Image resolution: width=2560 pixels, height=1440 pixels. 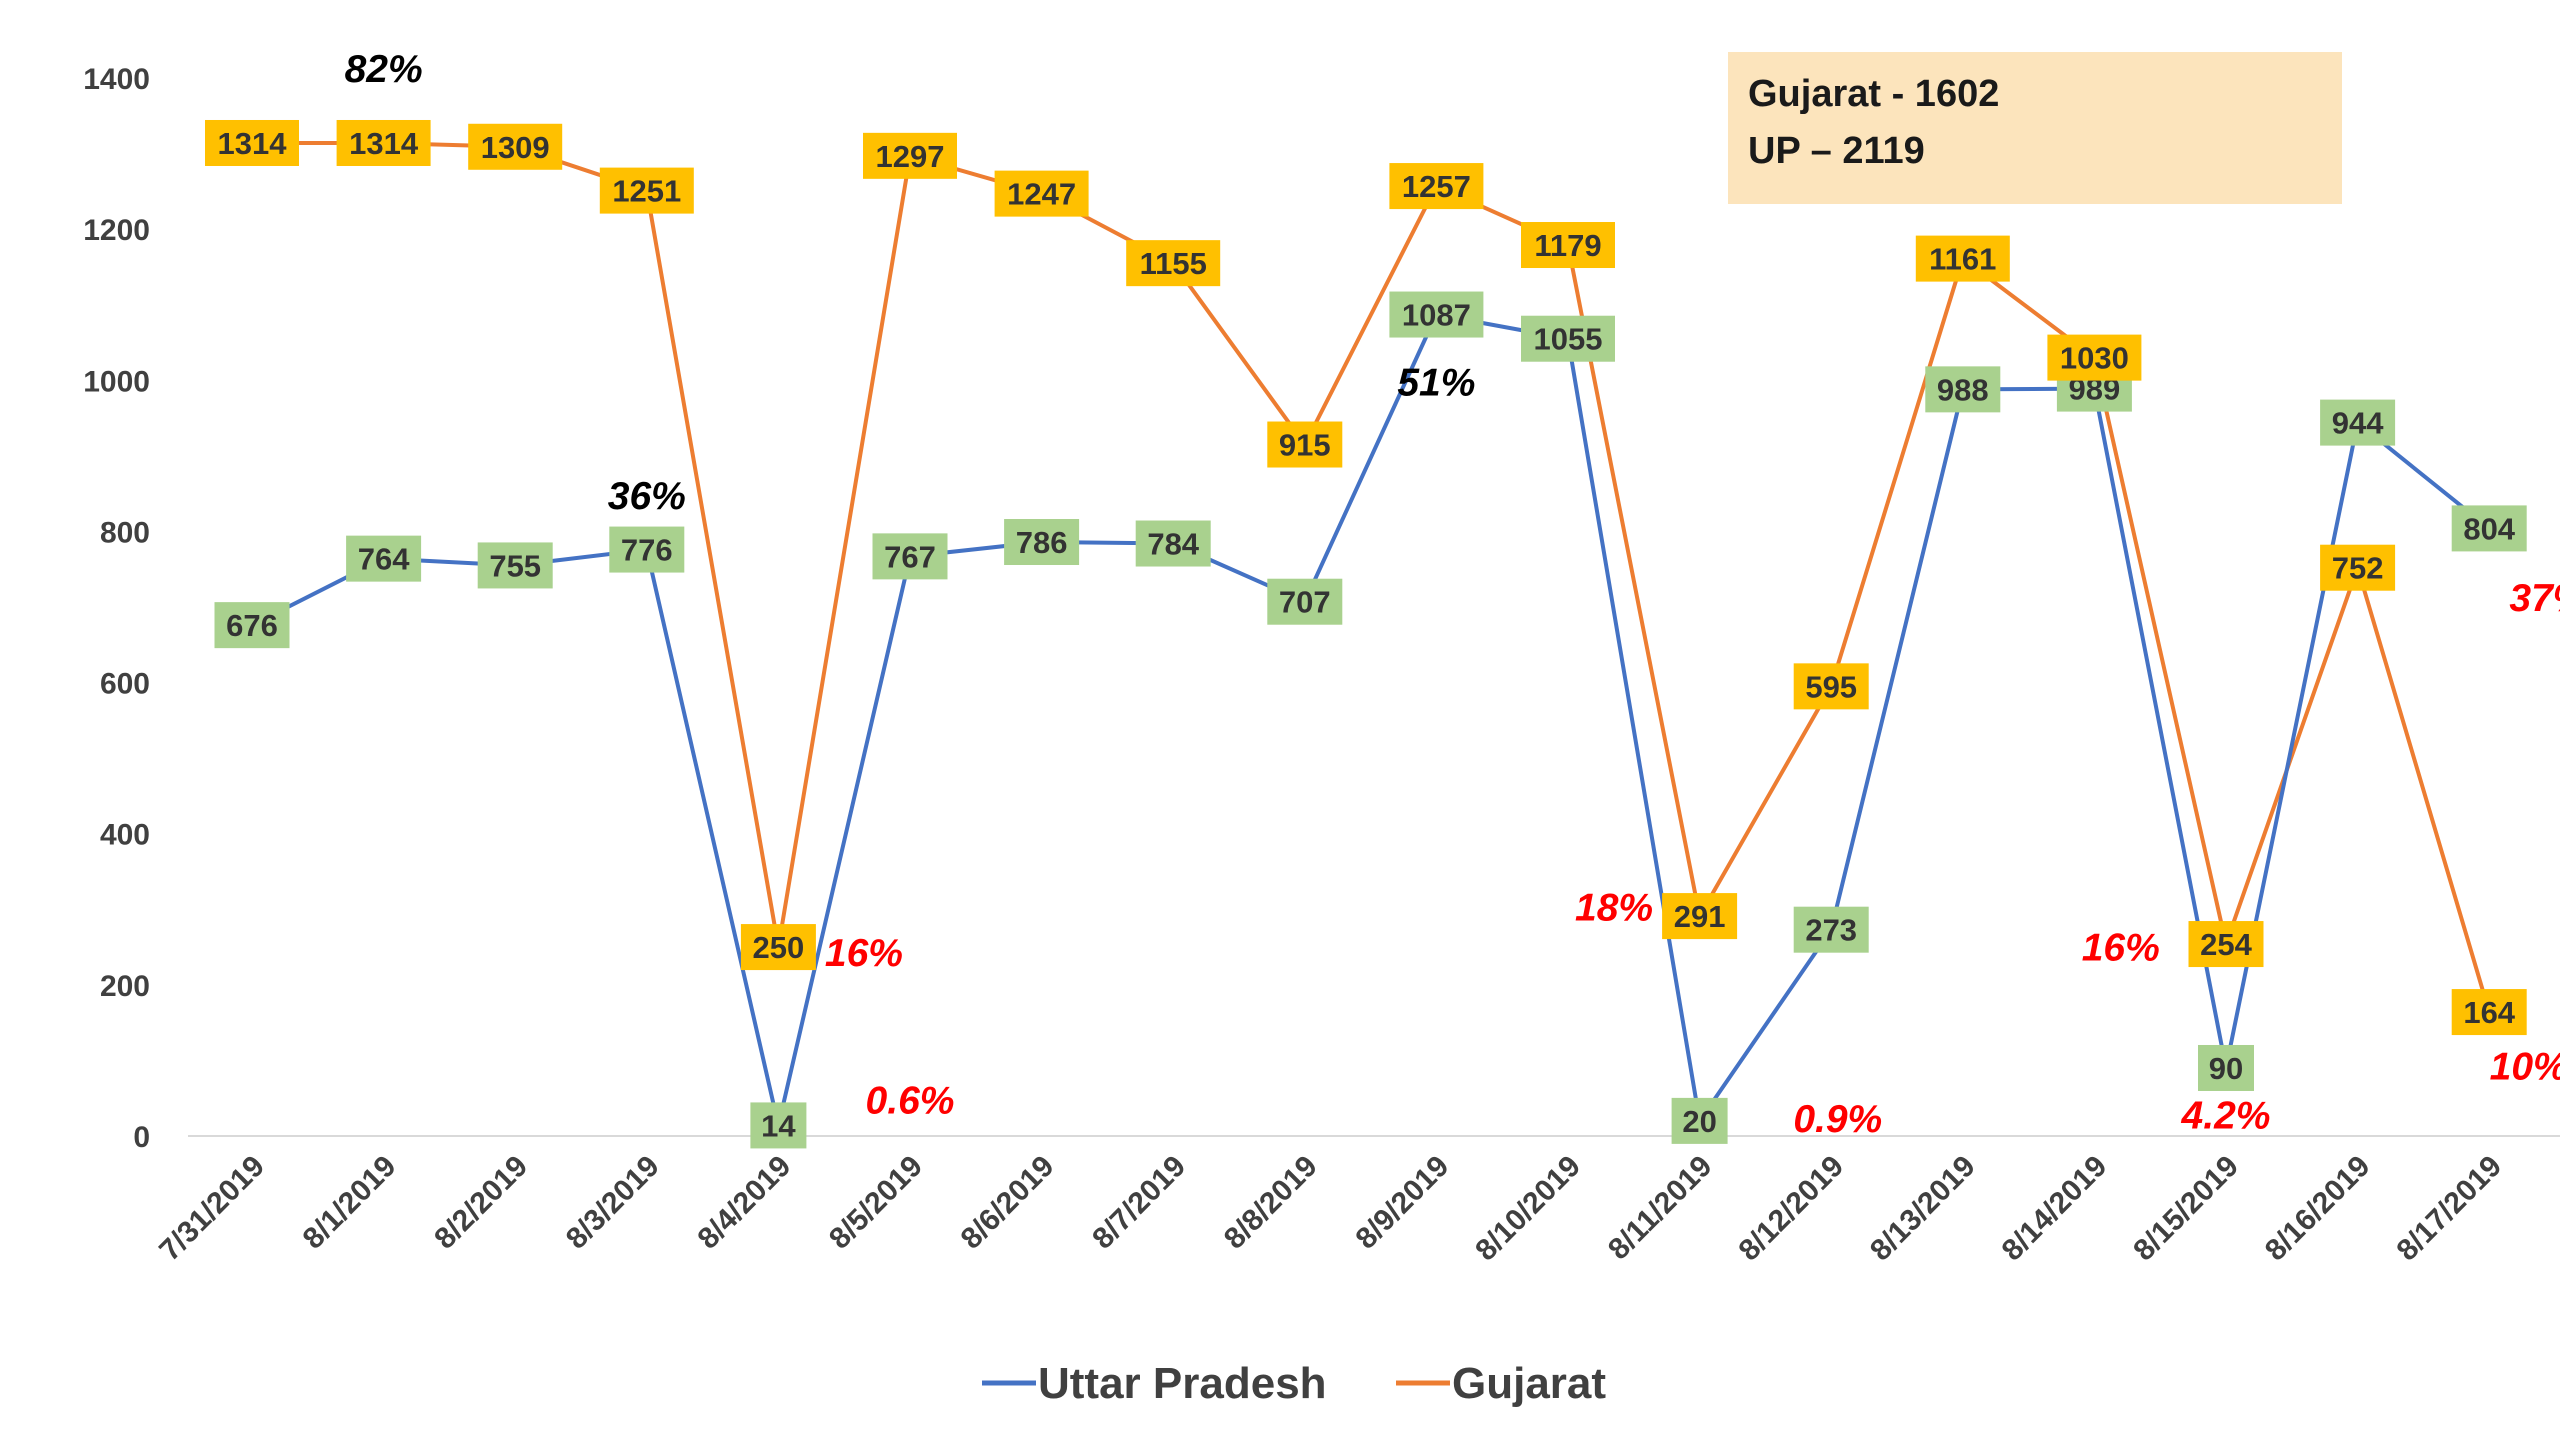 I want to click on data-label-uttar-pradesh: 784, so click(x=1173, y=543).